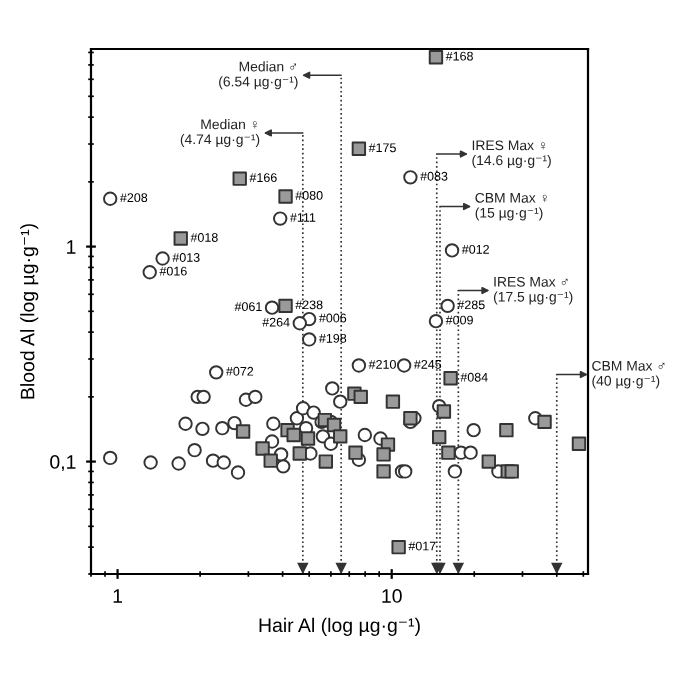 The width and height of the screenshot is (700, 700). I want to click on y-axis-title: Blood Al (log µg·g⁻¹), so click(29, 311).